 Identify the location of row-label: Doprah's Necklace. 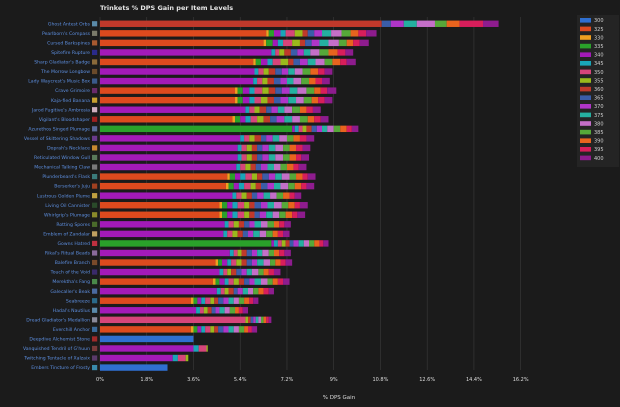
(68, 149).